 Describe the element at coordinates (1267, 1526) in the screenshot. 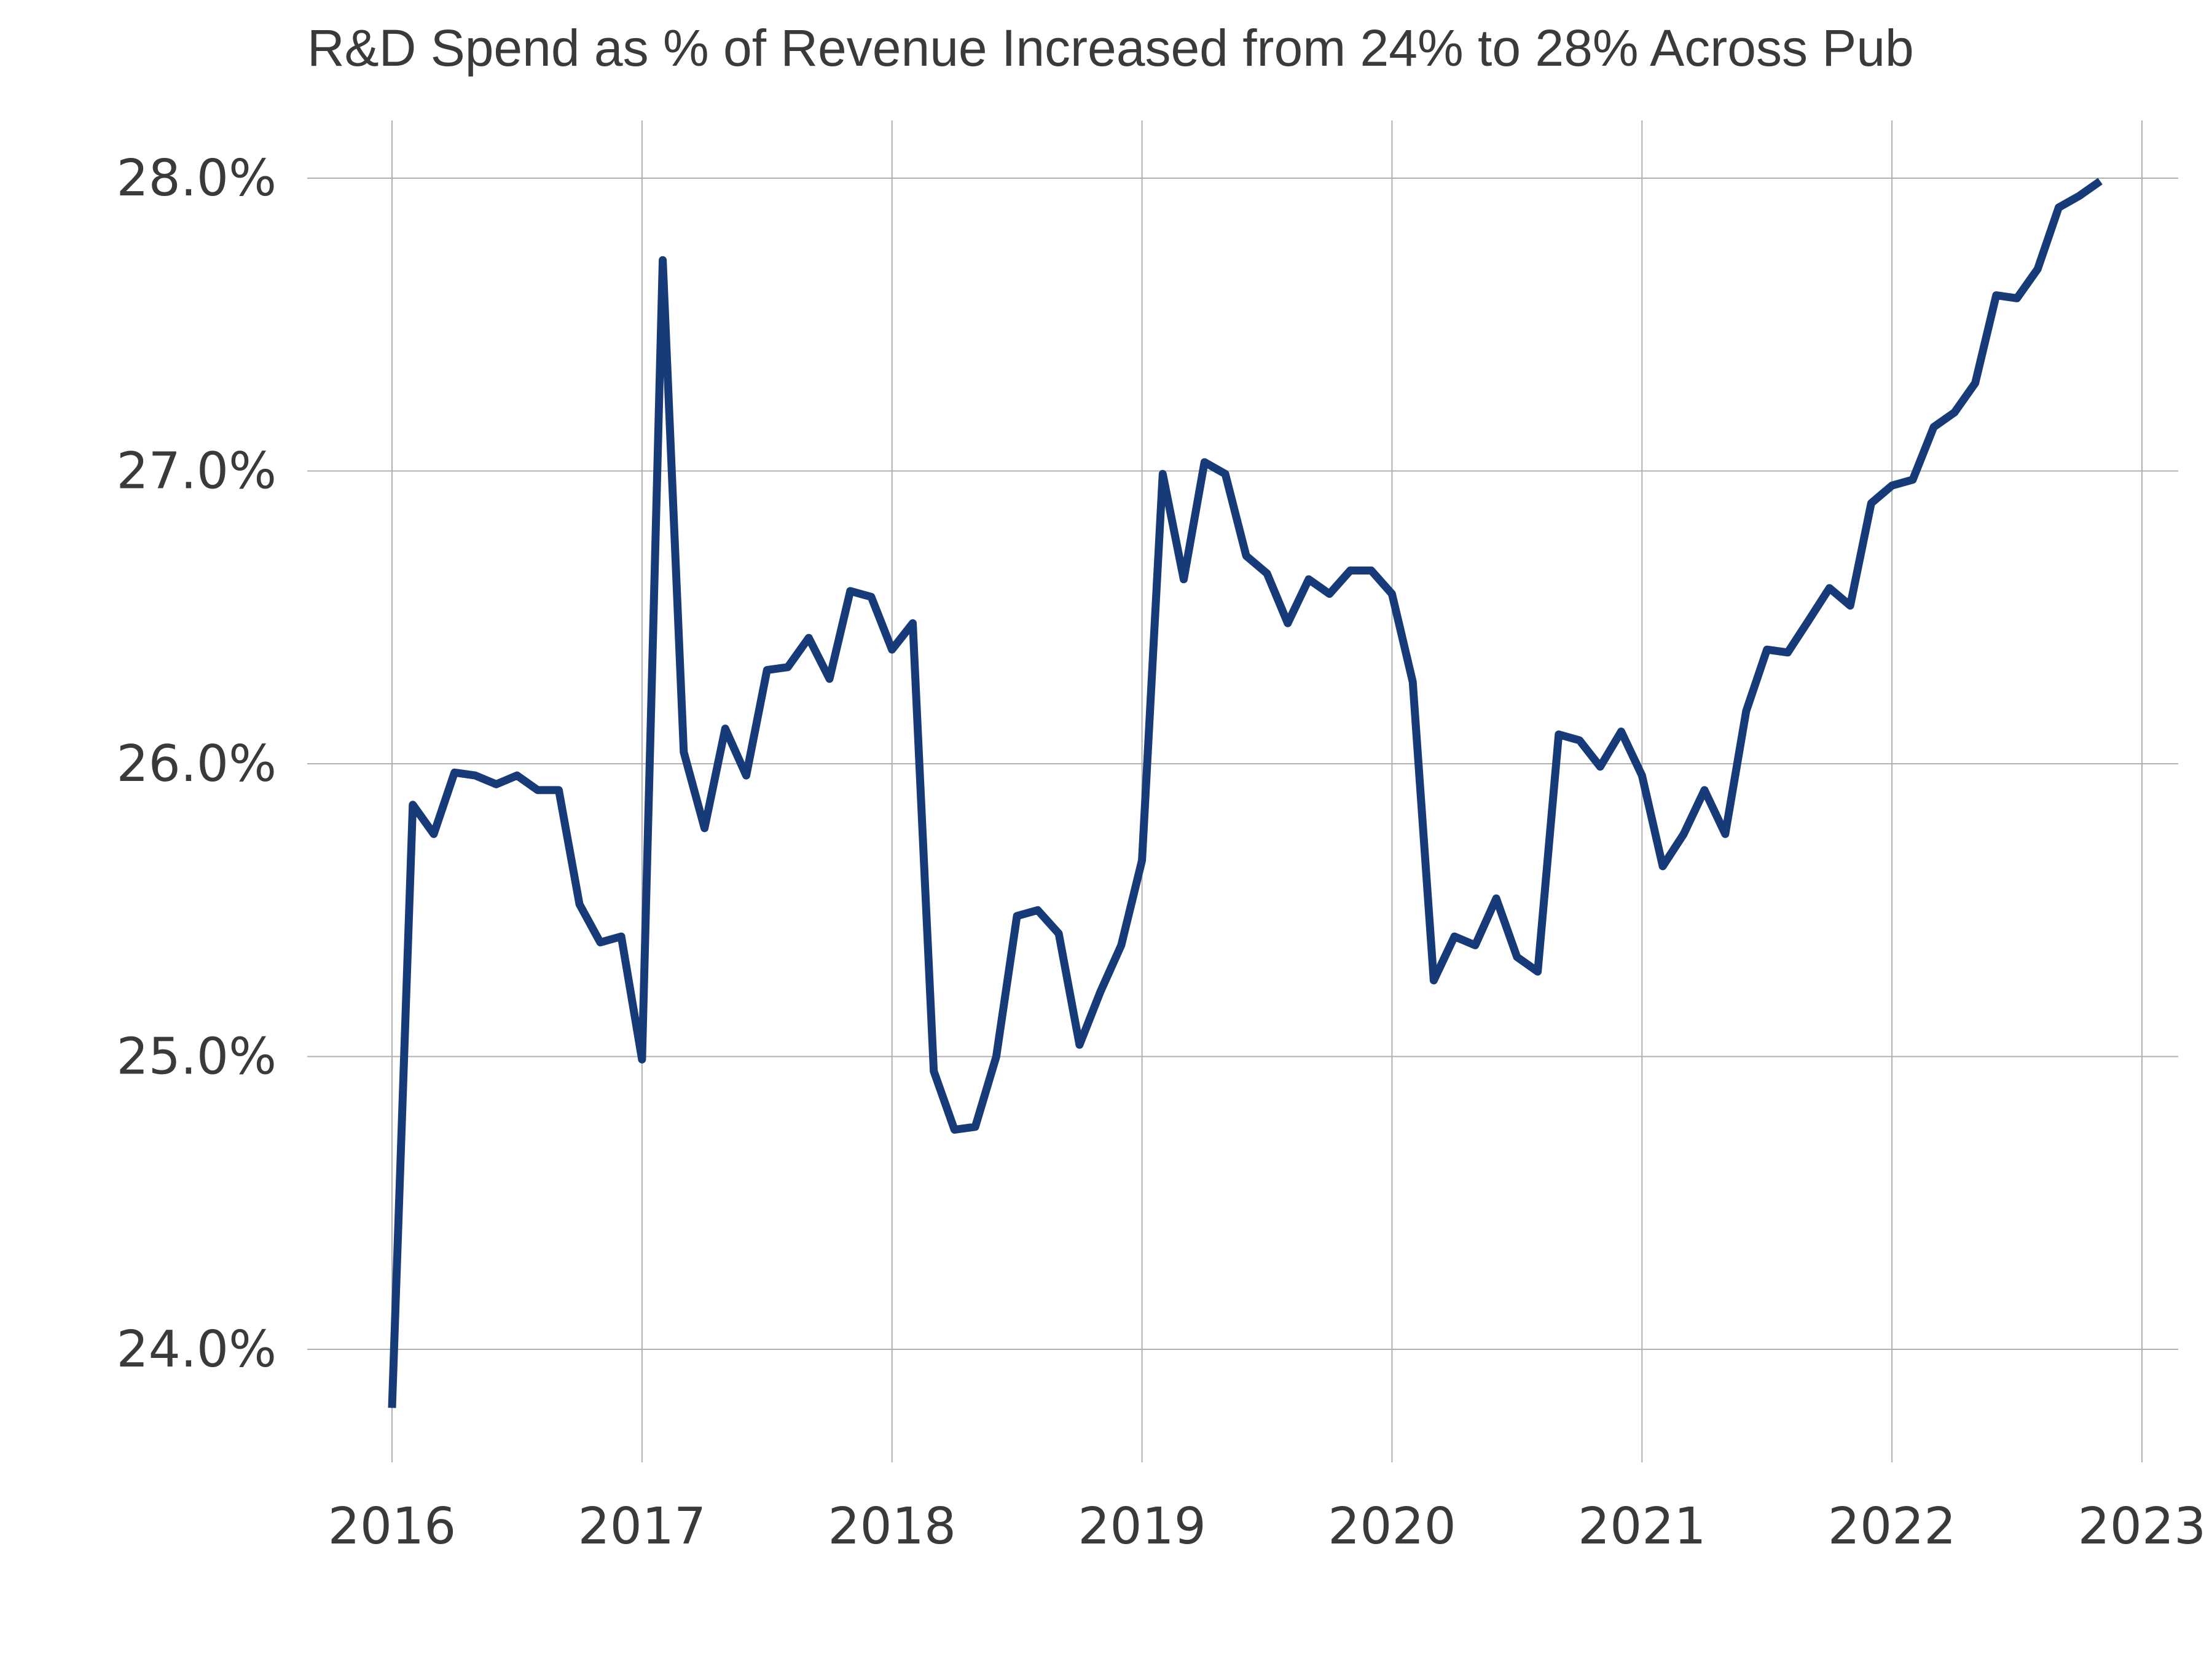

I see `x-axis: 2016 2017 2018 2019 2020 2021 2022 2023` at that location.